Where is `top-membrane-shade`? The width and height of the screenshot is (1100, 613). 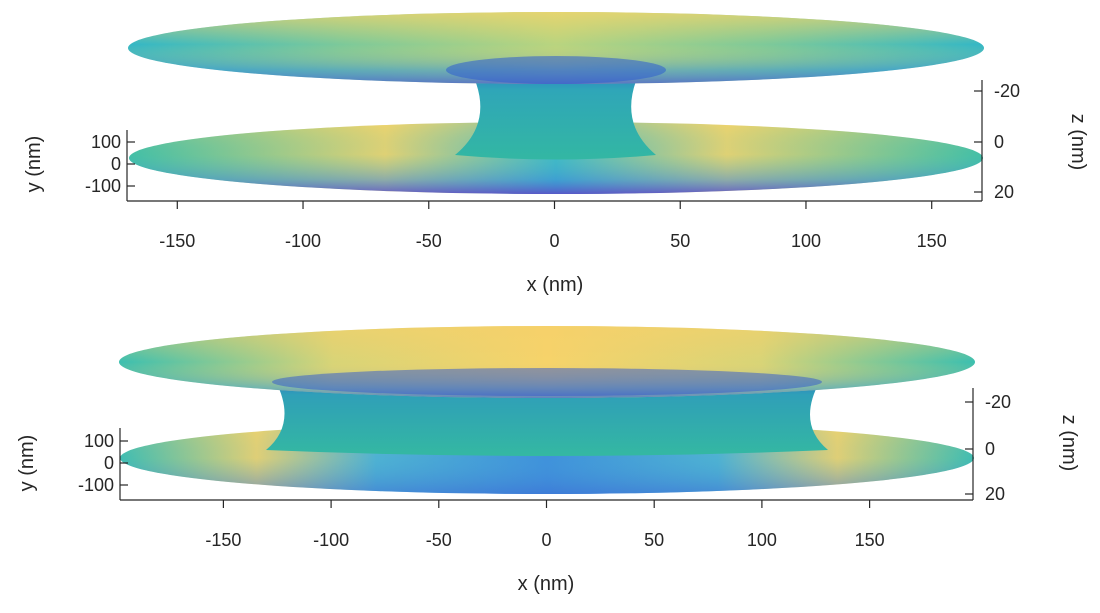 top-membrane-shade is located at coordinates (556, 48).